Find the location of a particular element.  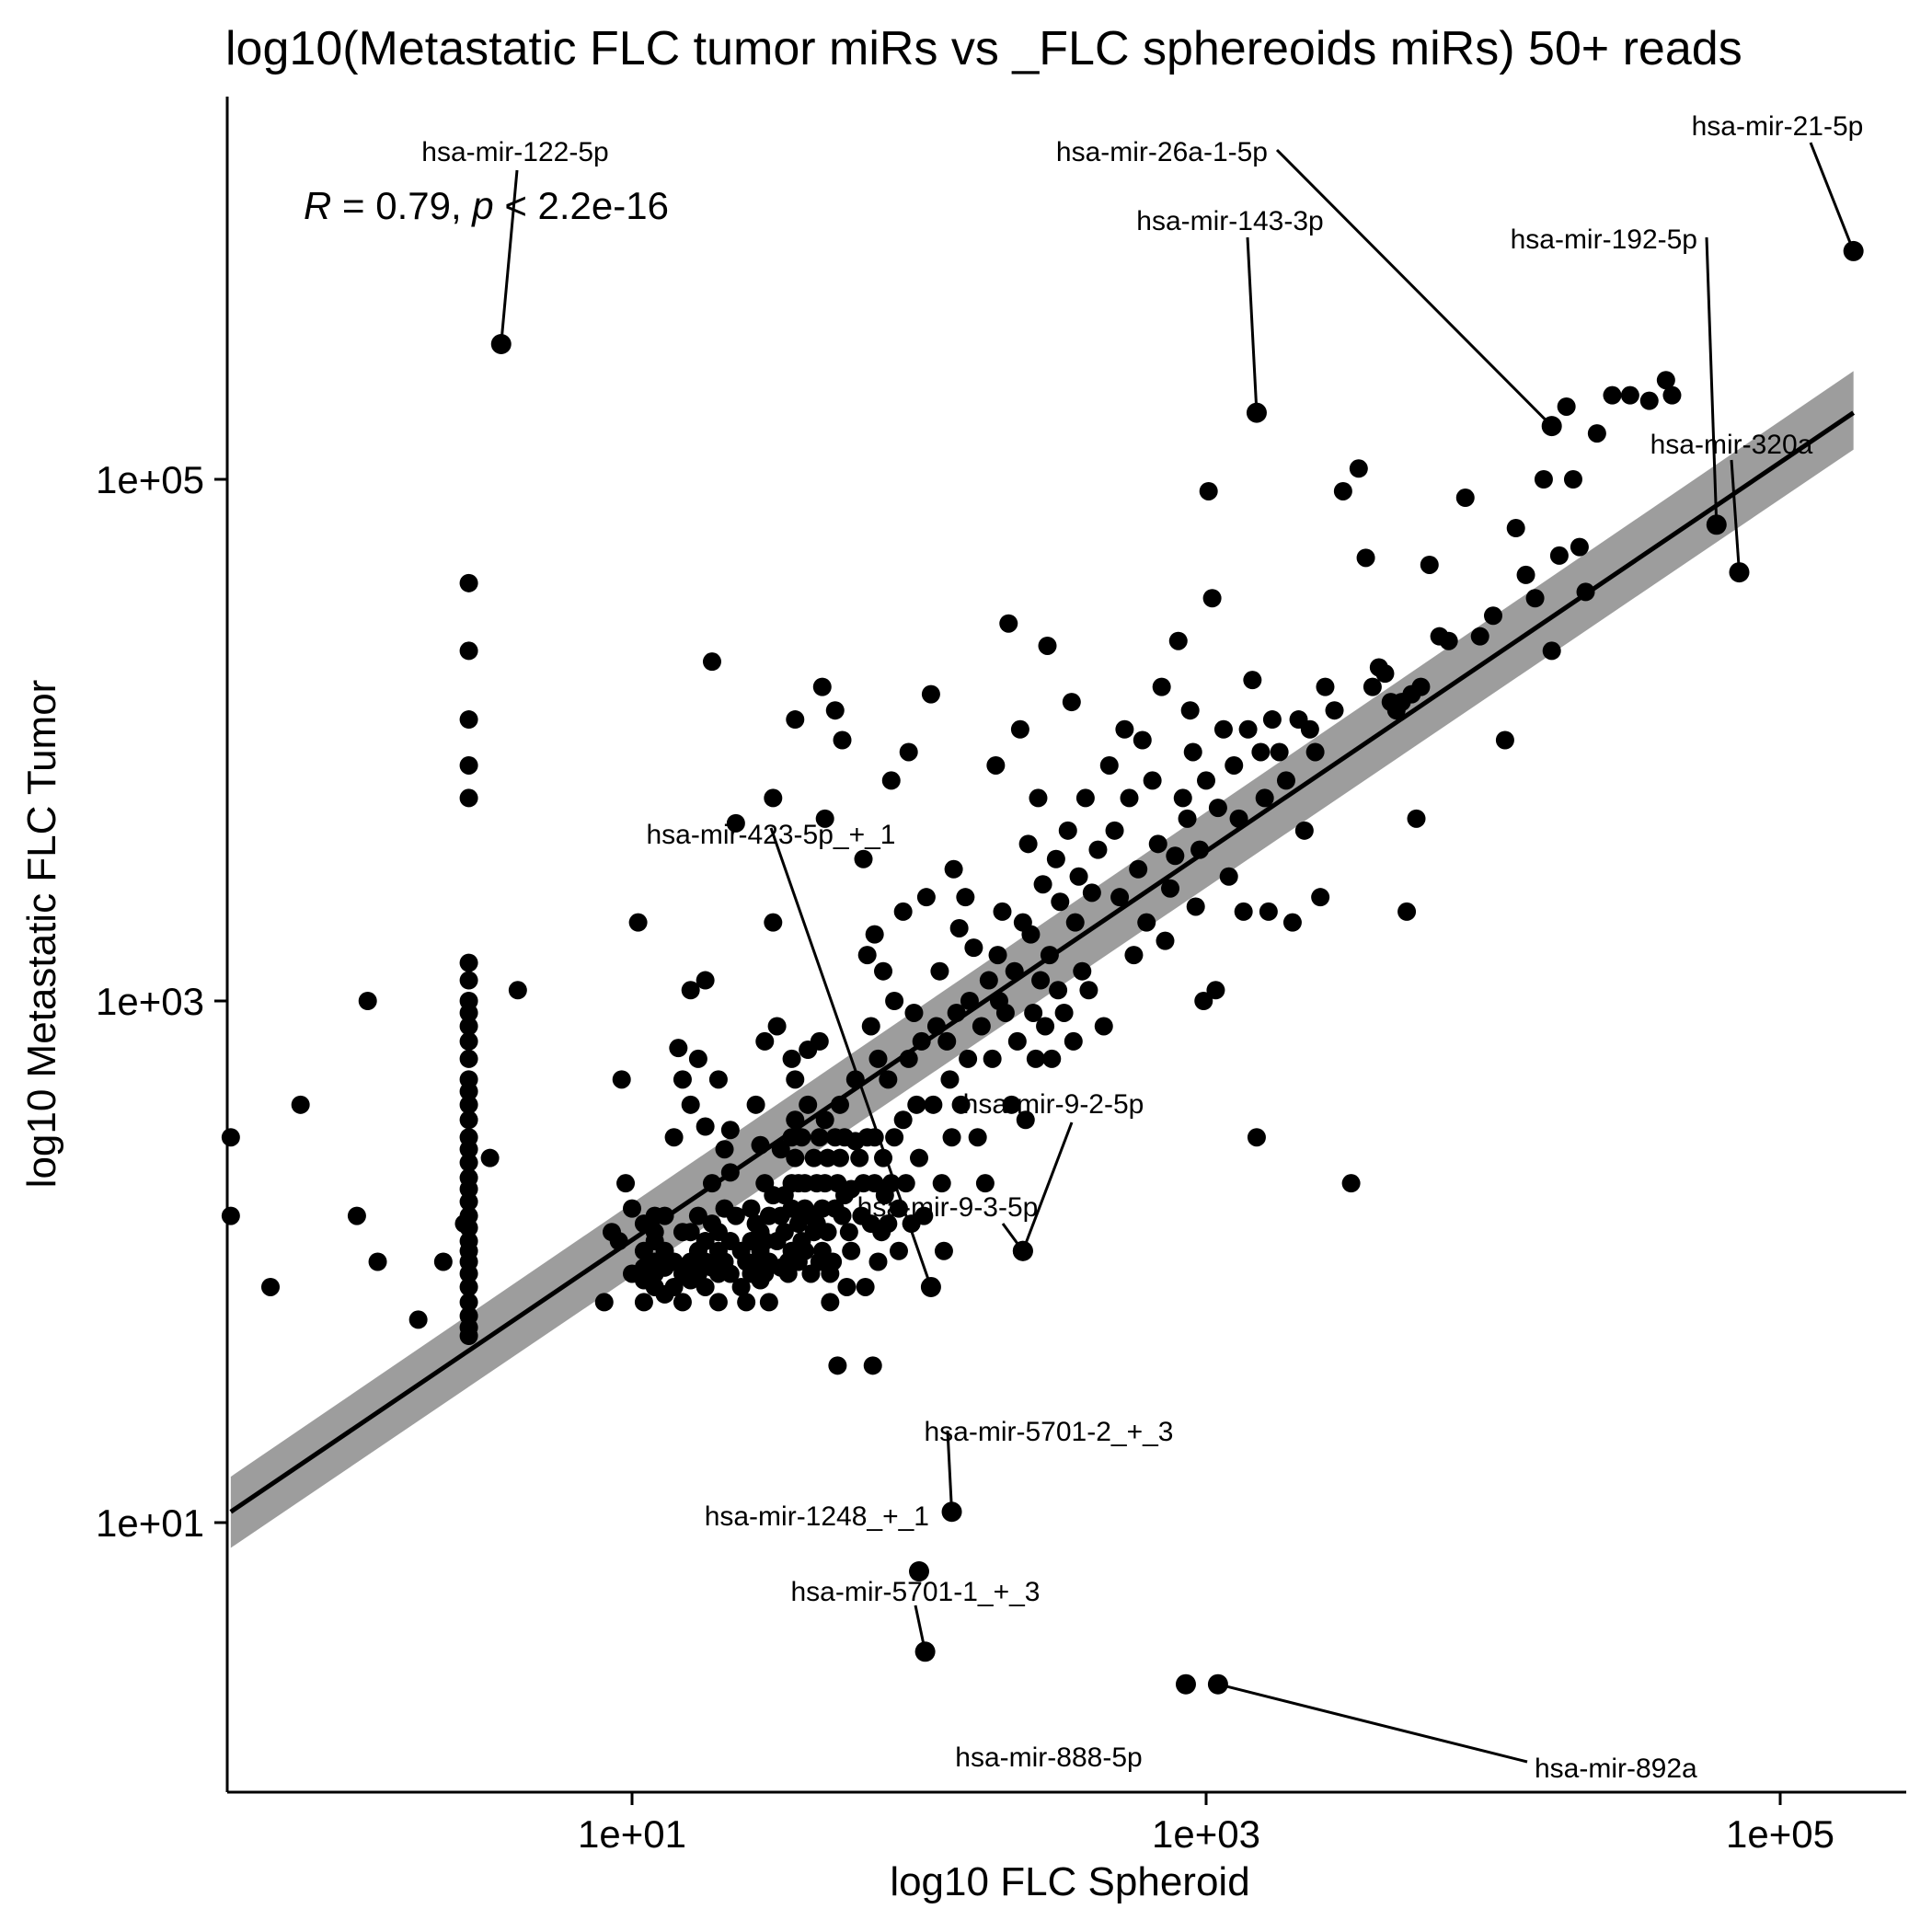

correlation-annotation: R = 0.79, p < 2.2e-16 is located at coordinates (486, 205).